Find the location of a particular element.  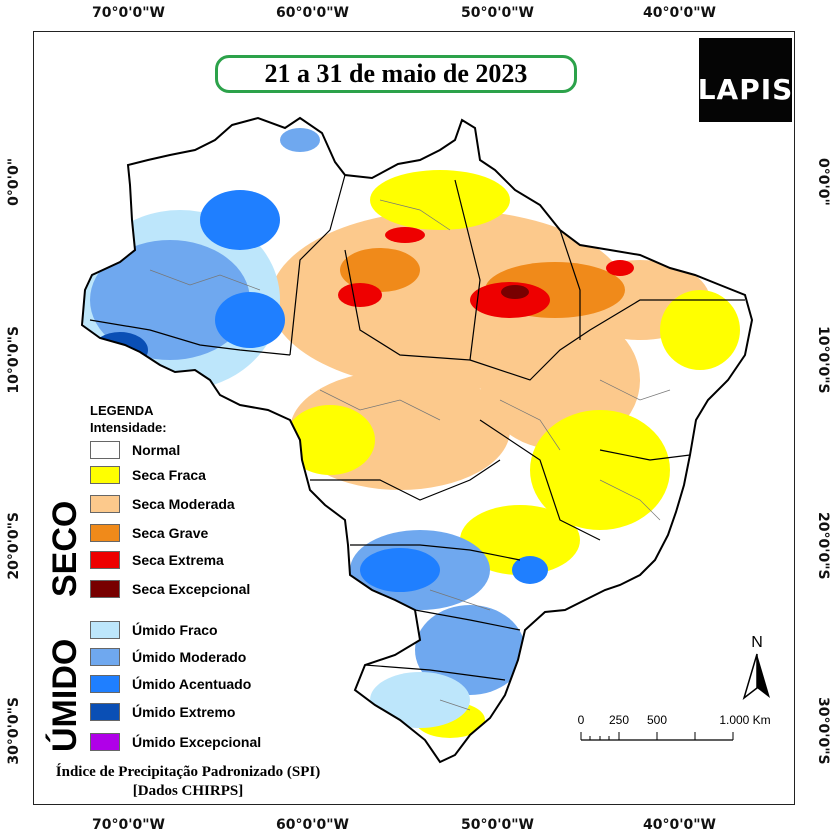

map-title-box: 21 a 31 de maio de 2023 is located at coordinates (396, 74).